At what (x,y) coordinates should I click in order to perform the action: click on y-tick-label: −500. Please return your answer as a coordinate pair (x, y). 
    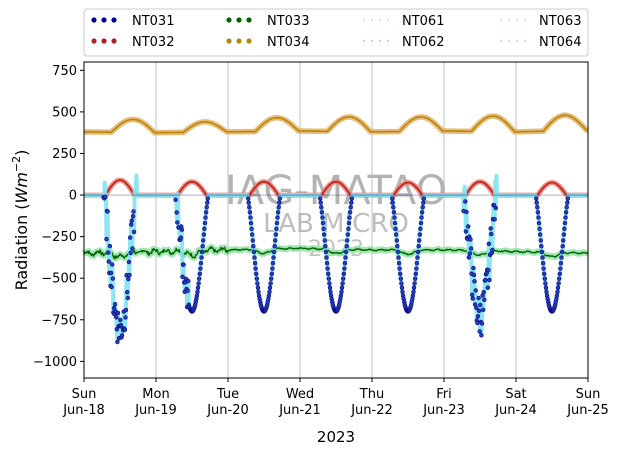
    Looking at the image, I should click on (59, 279).